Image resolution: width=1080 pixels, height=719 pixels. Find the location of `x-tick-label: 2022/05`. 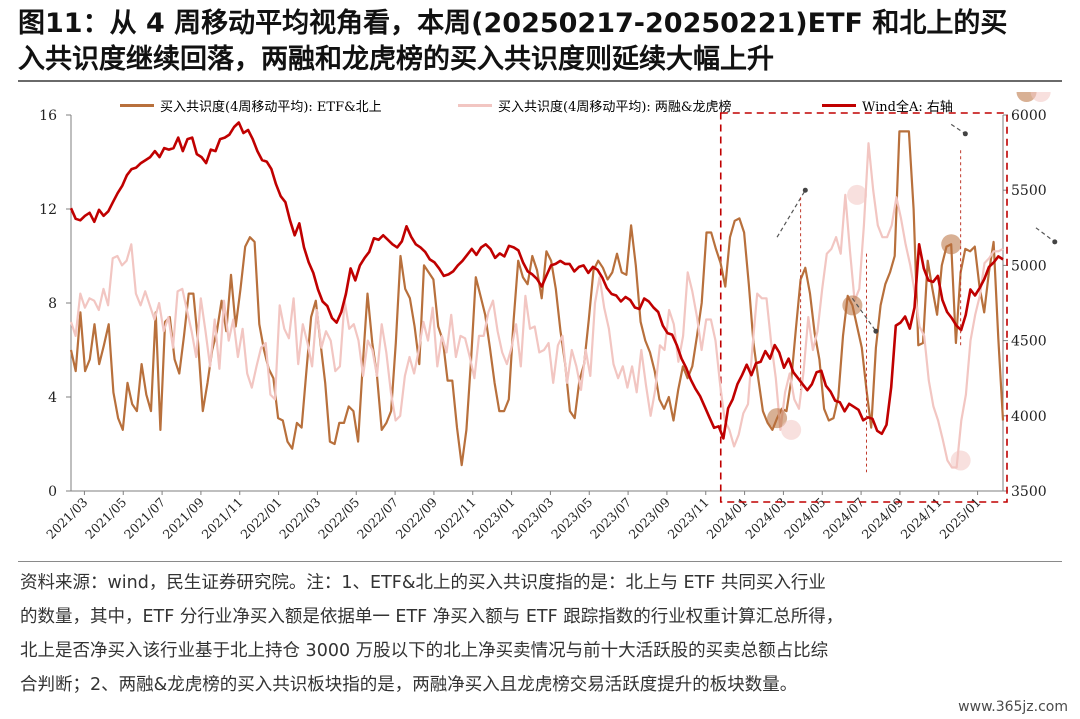

x-tick-label: 2022/05 is located at coordinates (338, 518).